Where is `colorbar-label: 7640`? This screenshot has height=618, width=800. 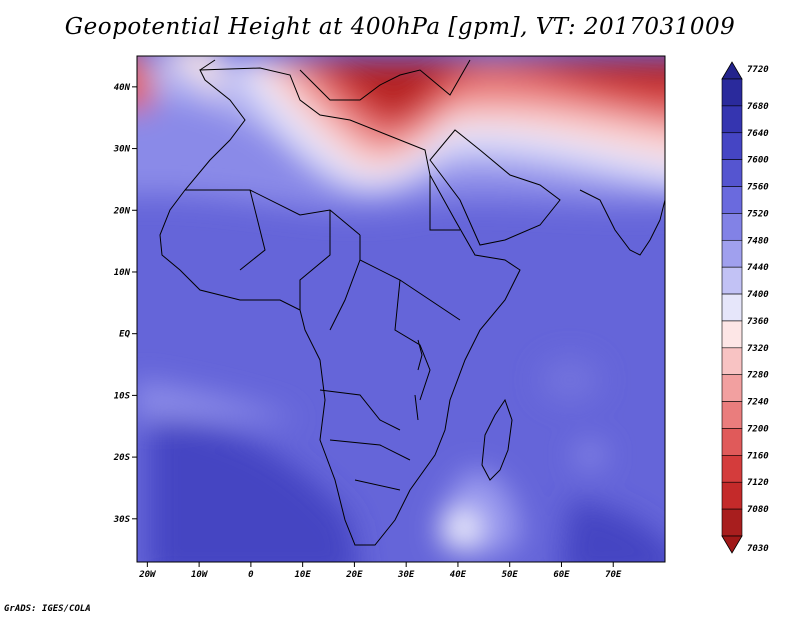
colorbar-label: 7640 is located at coordinates (758, 134).